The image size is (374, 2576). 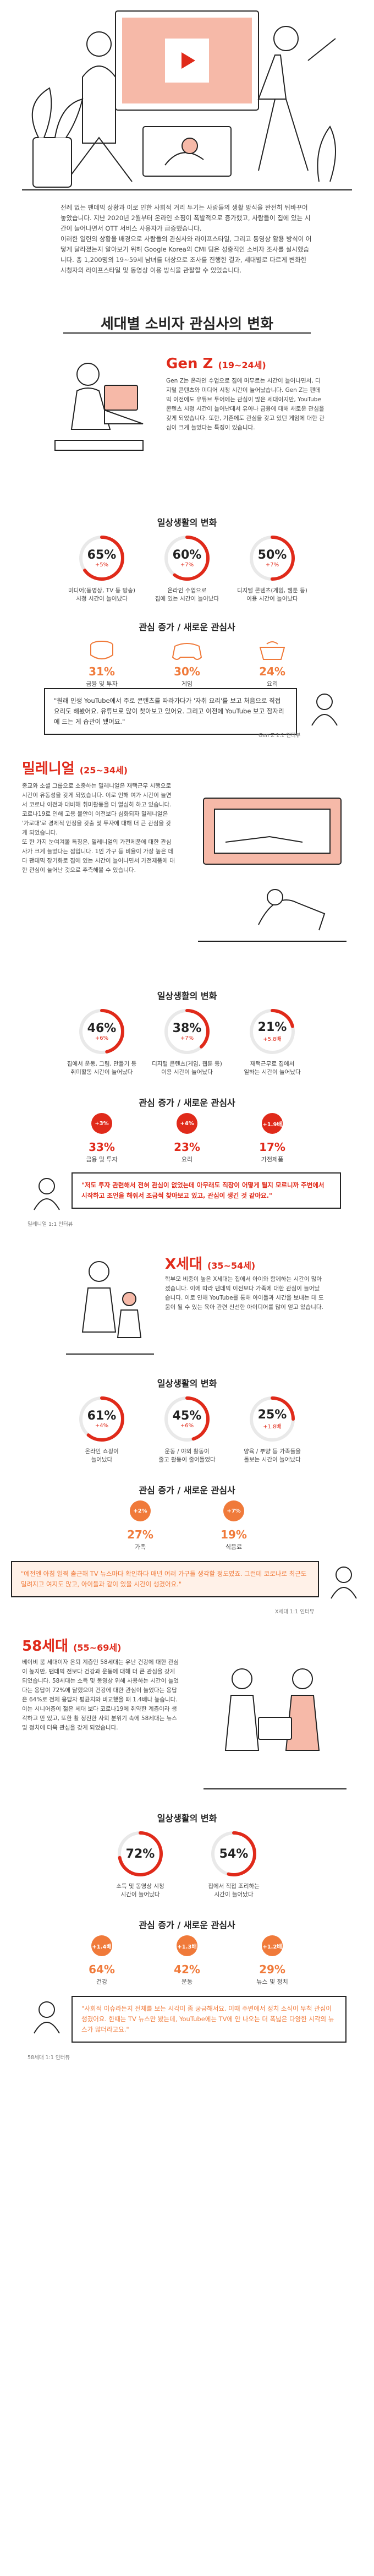 I want to click on genx-stat-1-delta: +4%, so click(x=102, y=1426).